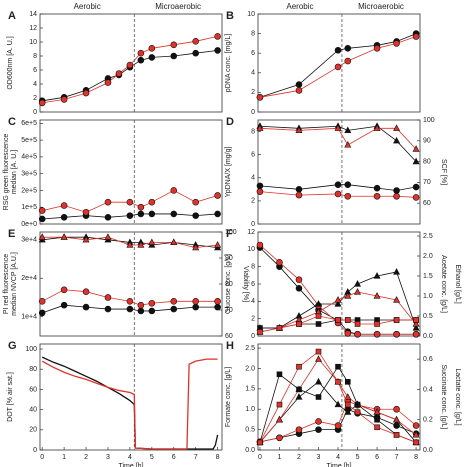 This screenshot has width=474, height=467. I want to click on y2-tick-label: 0.4, so click(428, 389).